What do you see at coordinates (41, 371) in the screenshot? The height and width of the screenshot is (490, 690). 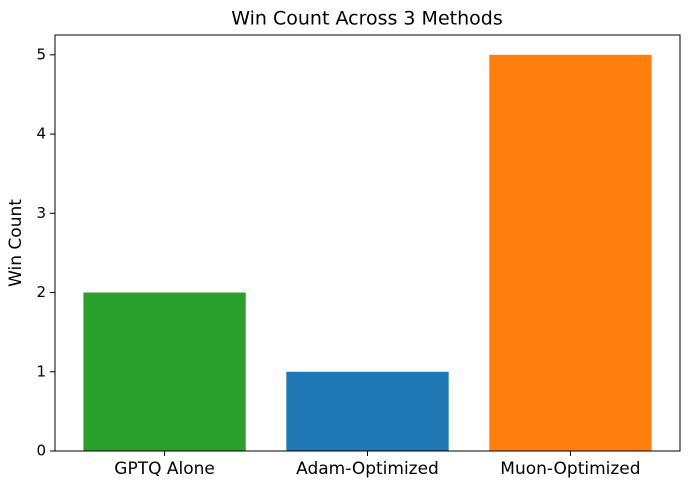 I see `y-tick-label: 1` at bounding box center [41, 371].